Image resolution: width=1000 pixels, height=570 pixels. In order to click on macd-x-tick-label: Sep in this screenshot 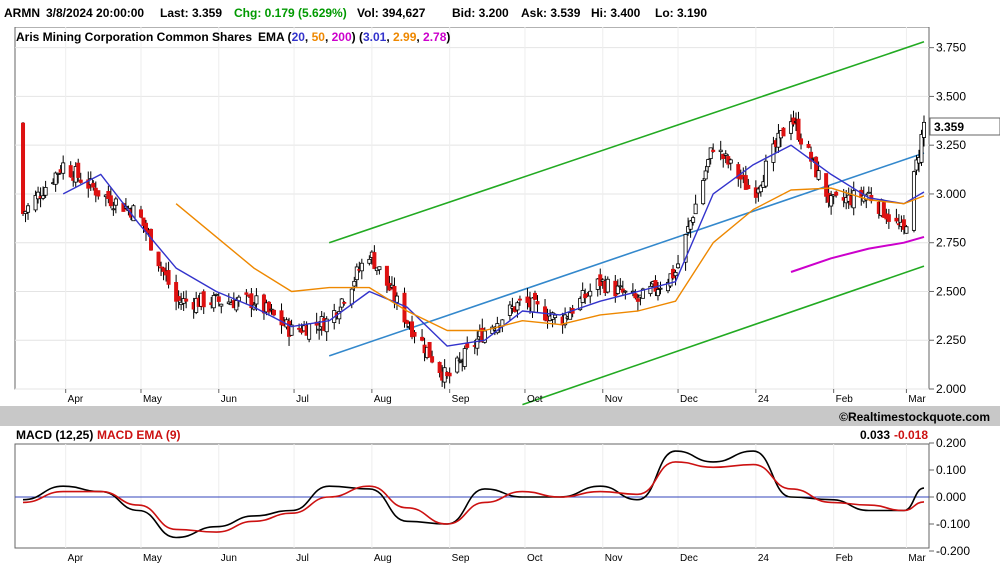, I will do `click(461, 558)`.